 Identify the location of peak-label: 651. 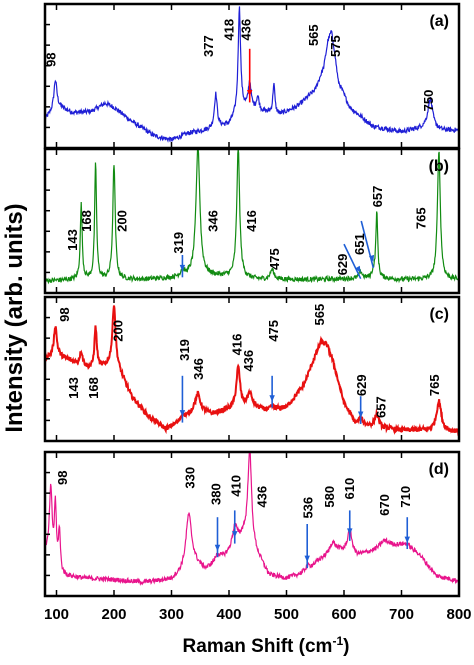
(359, 244).